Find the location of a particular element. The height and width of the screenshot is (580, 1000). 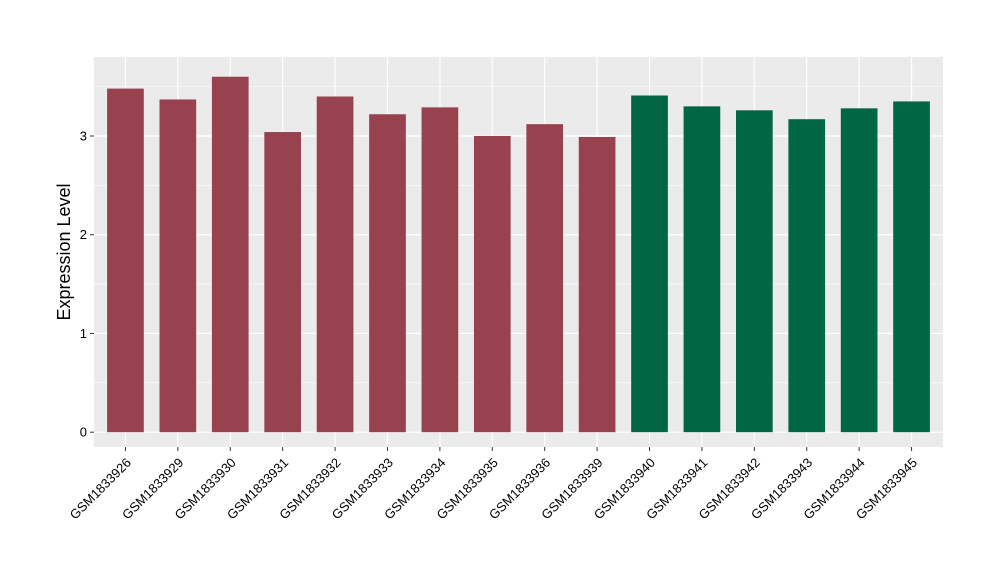

bar-GSM1833934 is located at coordinates (440, 270).